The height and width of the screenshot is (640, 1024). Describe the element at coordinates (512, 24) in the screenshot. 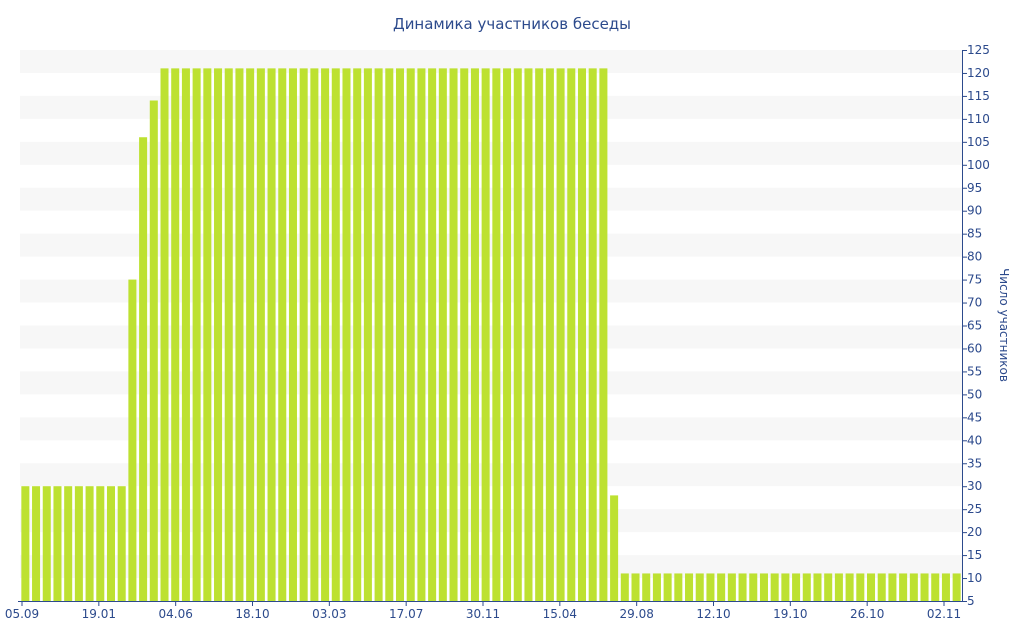

I see `chart-title: Динамика участников беседы` at that location.